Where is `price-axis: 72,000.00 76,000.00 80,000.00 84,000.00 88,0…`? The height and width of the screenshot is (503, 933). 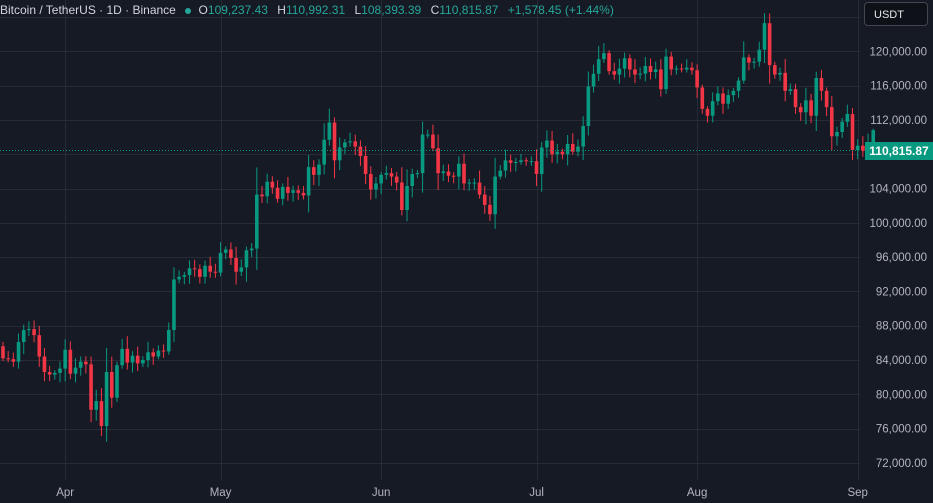
price-axis: 72,000.00 76,000.00 80,000.00 84,000.00 88,0… is located at coordinates (898, 241).